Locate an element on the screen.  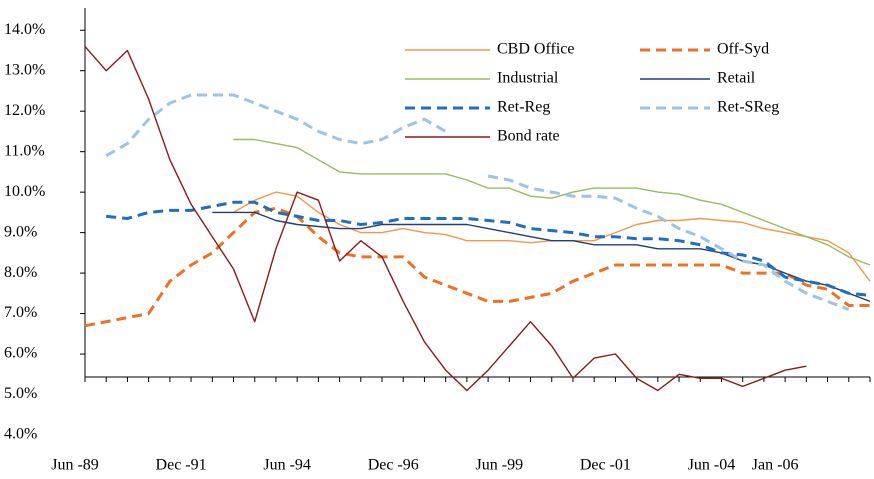
legend-label: Ret-Reg is located at coordinates (523, 107).